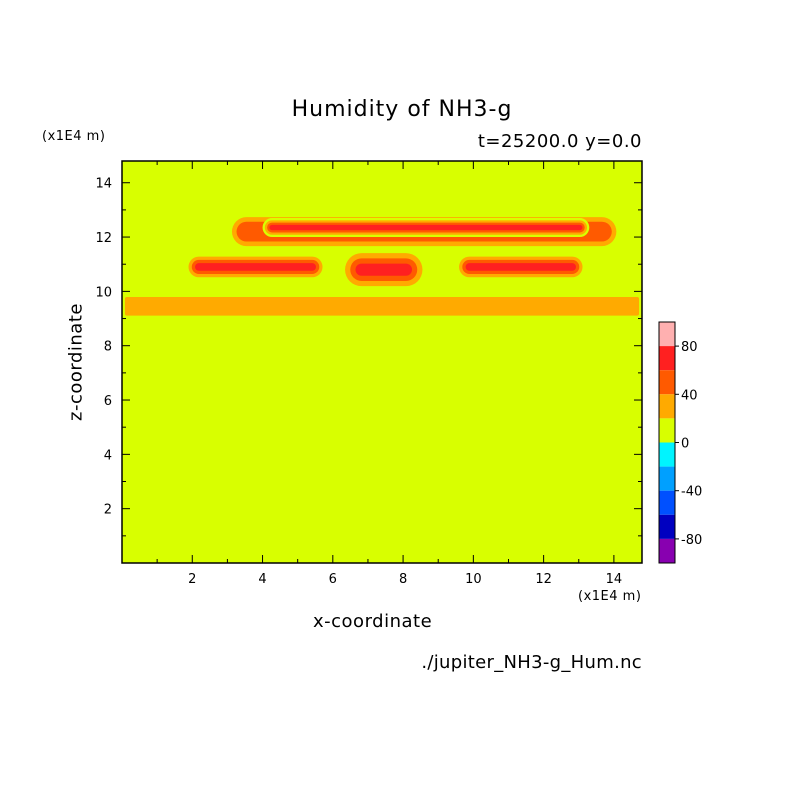 The height and width of the screenshot is (804, 804). Describe the element at coordinates (531, 662) in the screenshot. I see `source-file-label: ./jupiter_NH3-g_Hum.nc` at that location.